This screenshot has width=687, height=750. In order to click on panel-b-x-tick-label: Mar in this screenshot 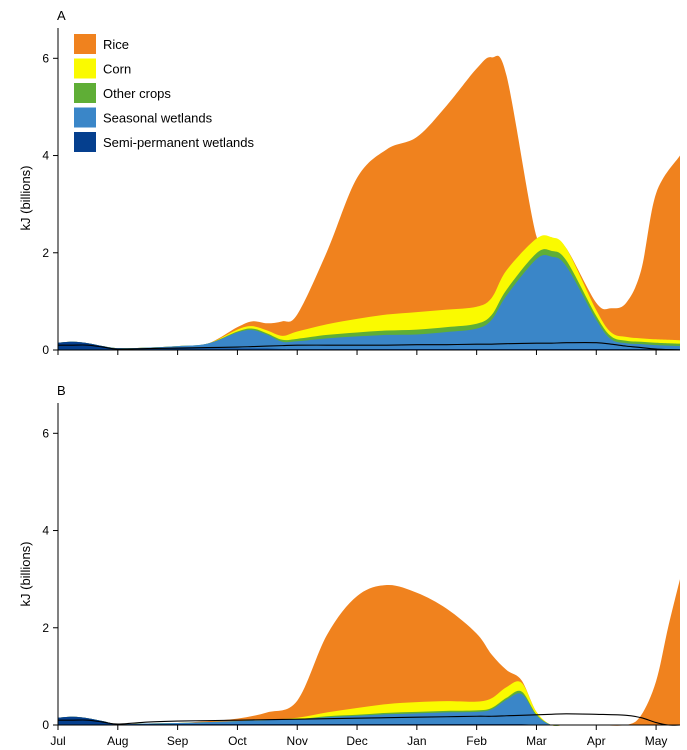, I will do `click(536, 741)`.